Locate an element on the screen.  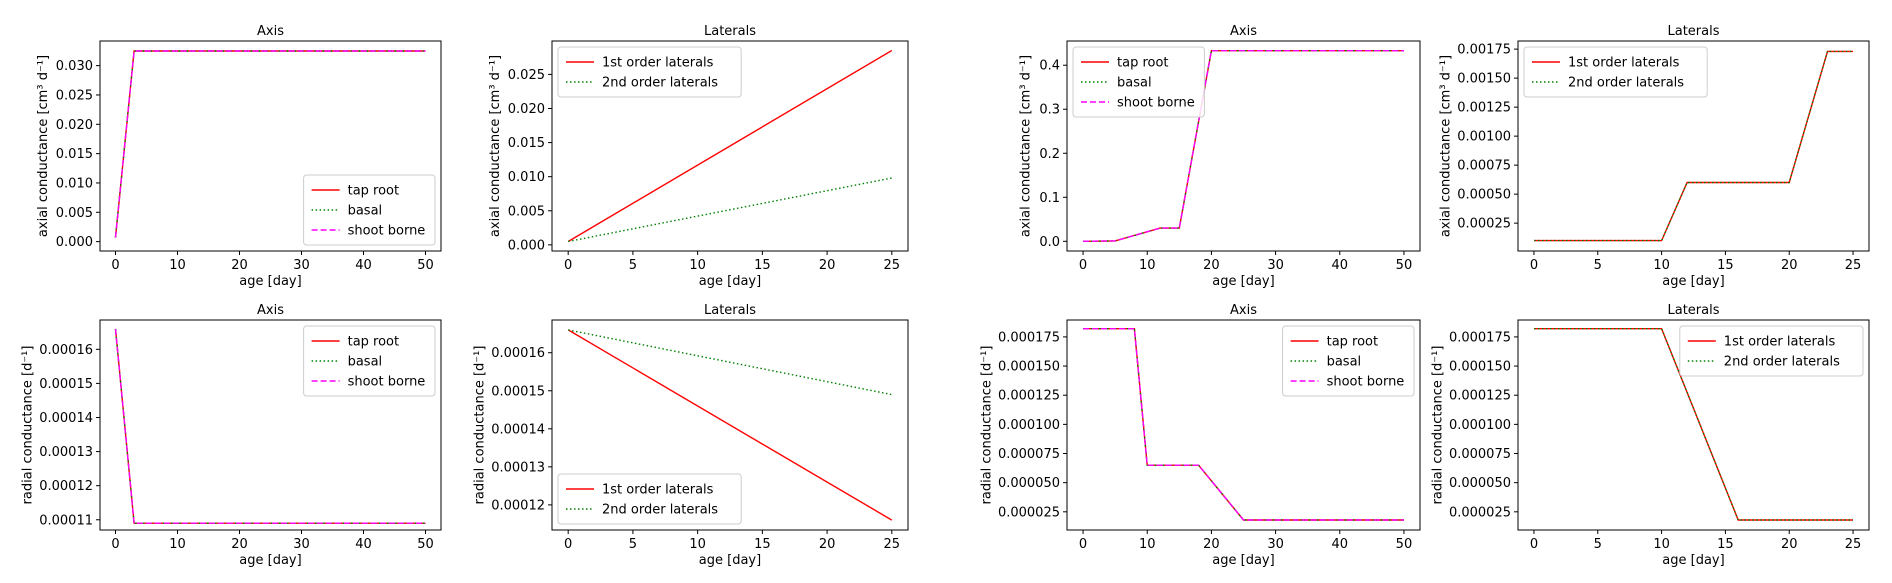
y-tick-label: 0.015 is located at coordinates (526, 143).